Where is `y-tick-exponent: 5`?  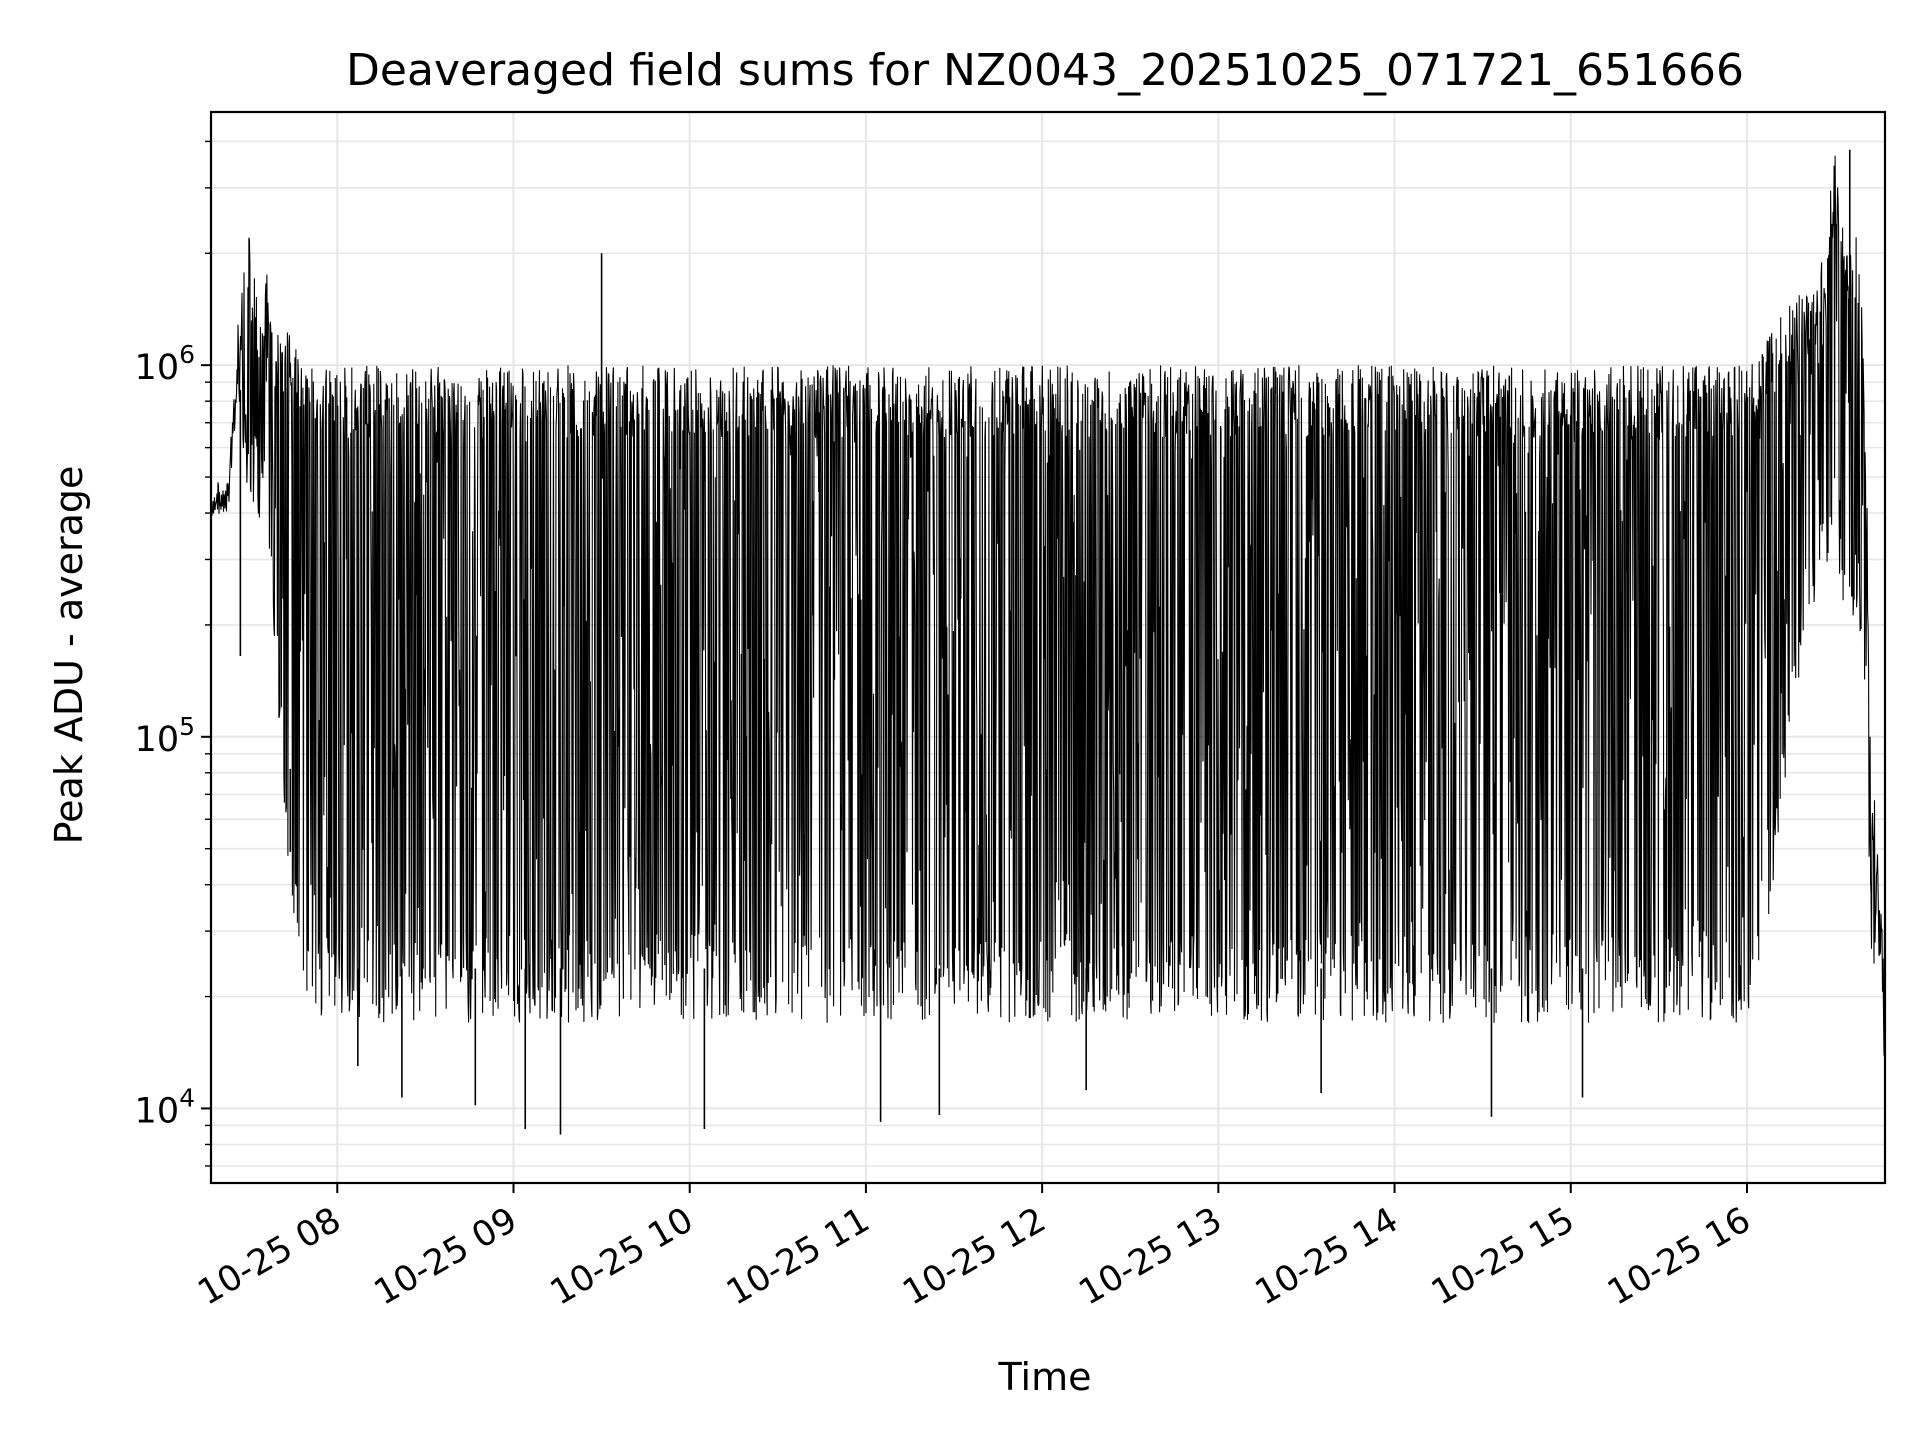
y-tick-exponent: 5 is located at coordinates (187, 726).